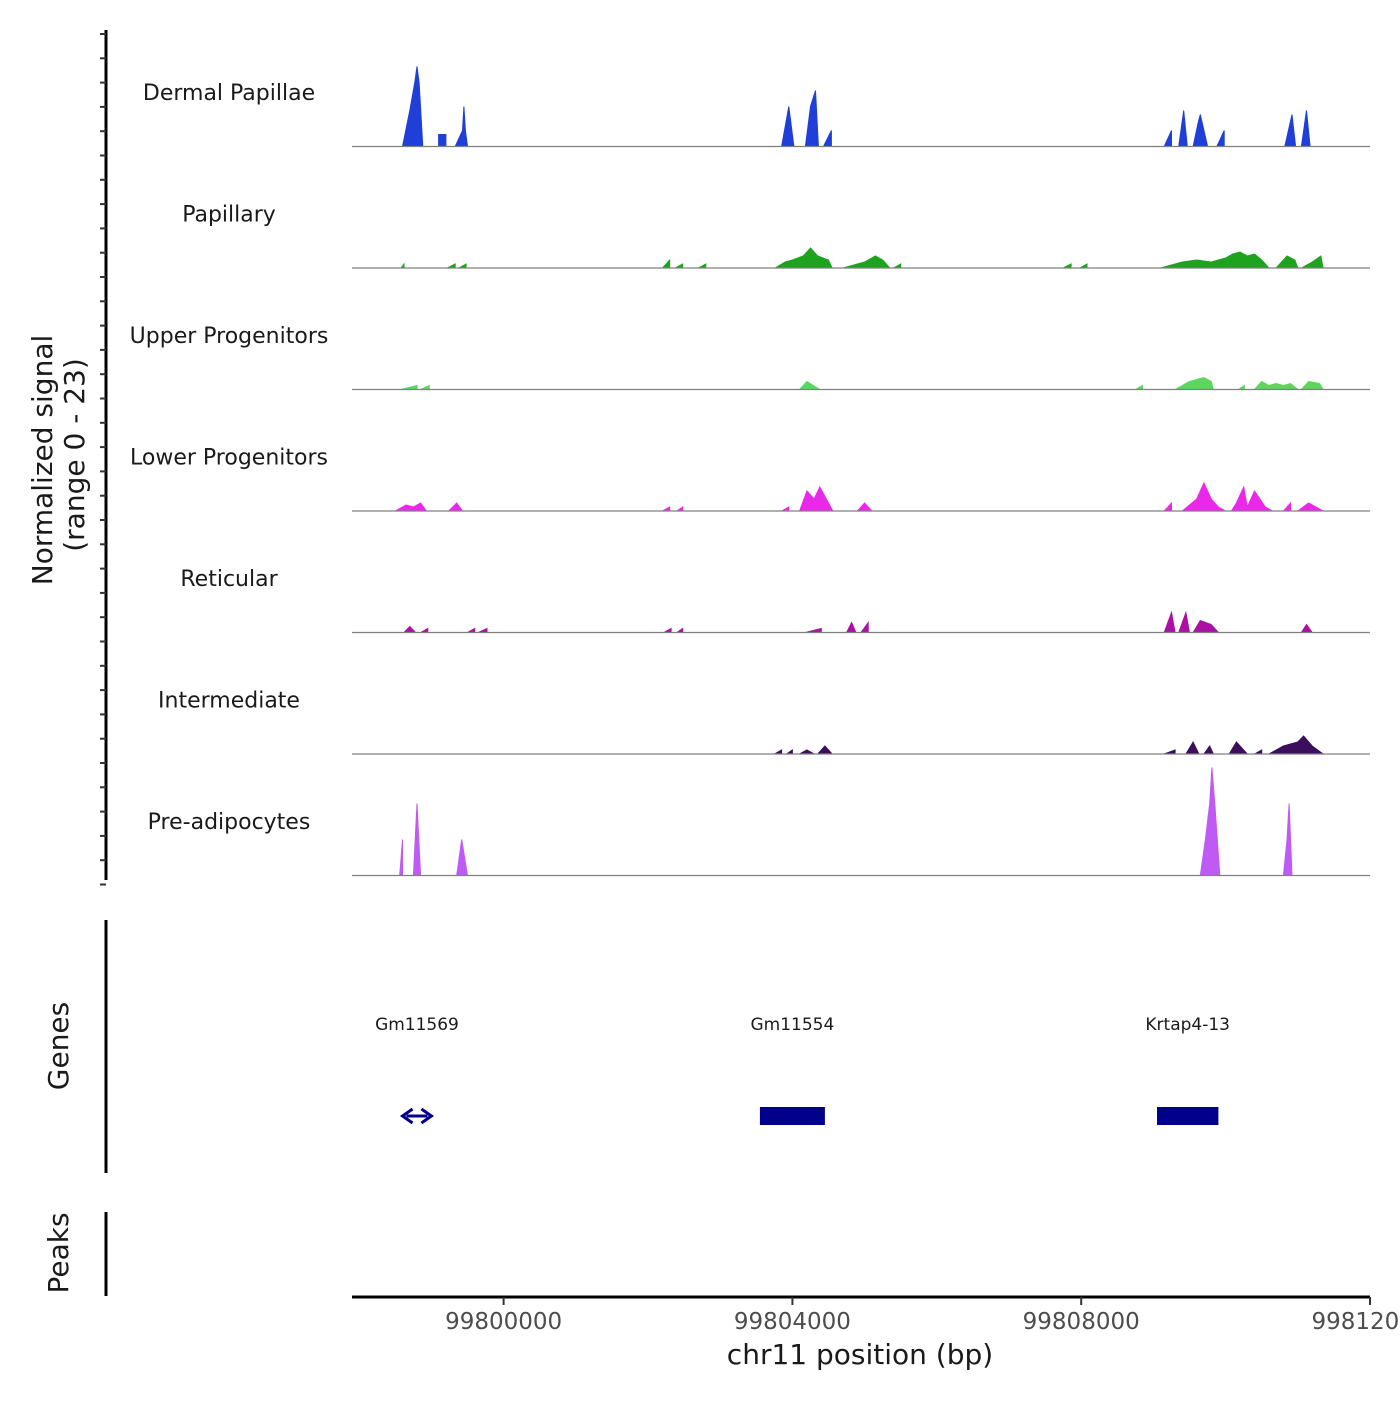 Image resolution: width=1400 pixels, height=1405 pixels. I want to click on x-axis-ticks: 99800000 99804000 99808000 99812000, so click(922, 1316).